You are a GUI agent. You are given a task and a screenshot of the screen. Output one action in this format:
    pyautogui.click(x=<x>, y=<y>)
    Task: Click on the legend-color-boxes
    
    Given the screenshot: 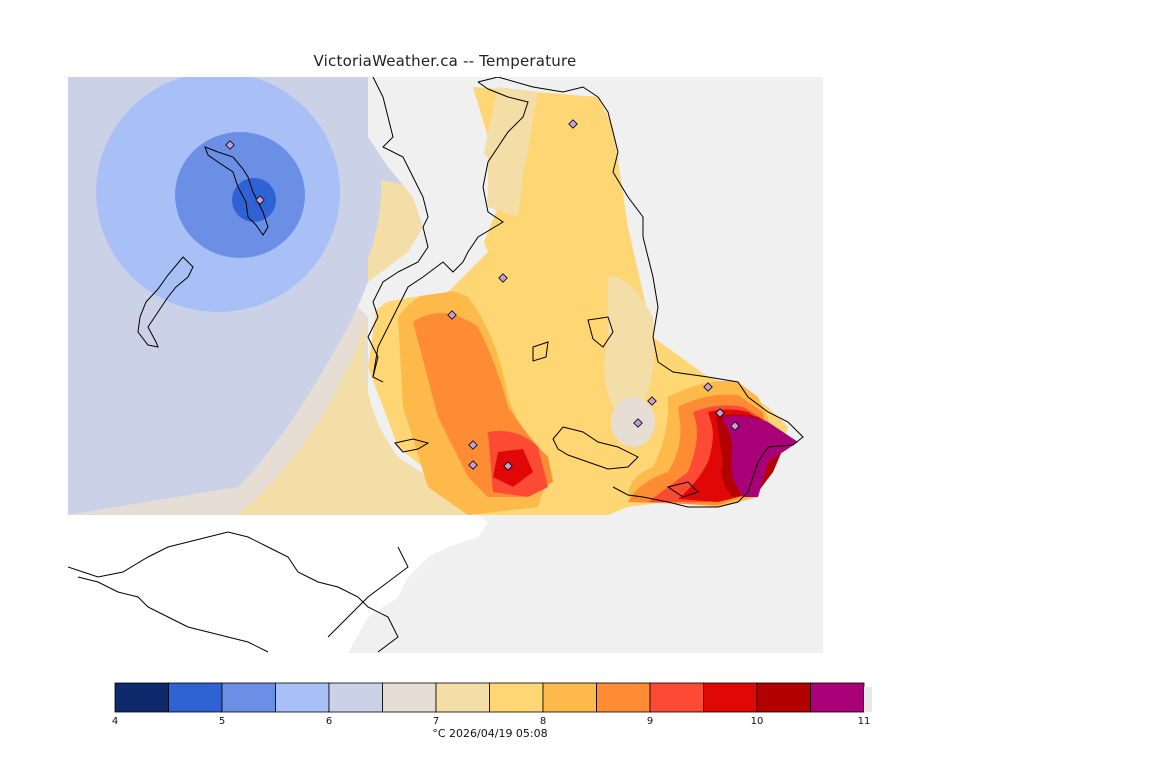 What is the action you would take?
    pyautogui.click(x=493, y=697)
    